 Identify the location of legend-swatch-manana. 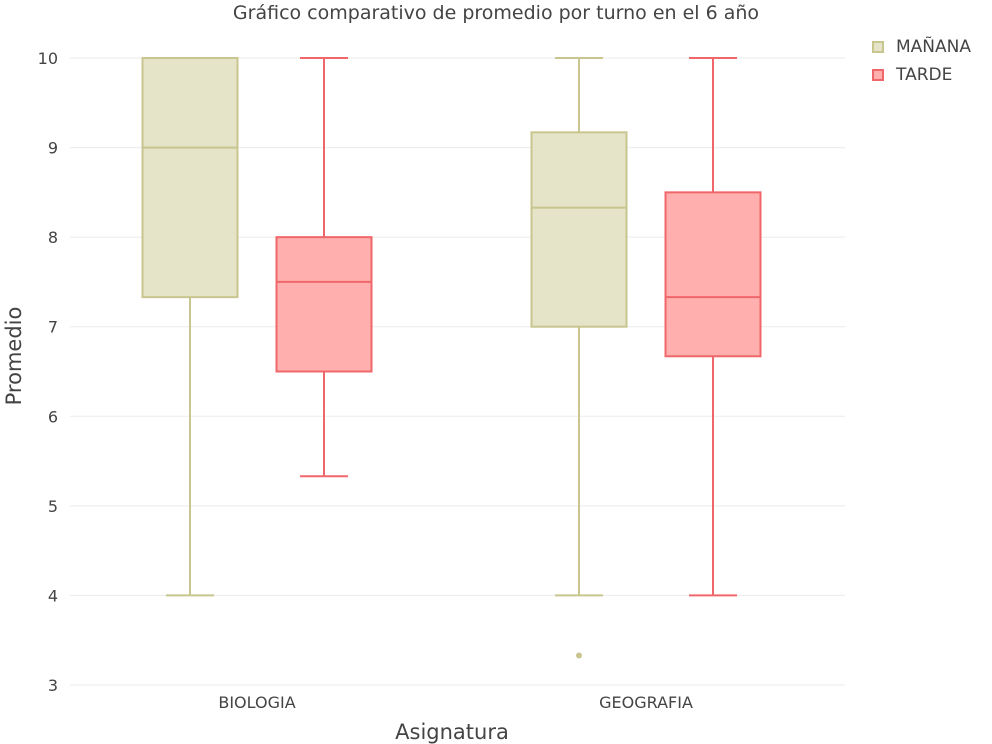
(878, 47).